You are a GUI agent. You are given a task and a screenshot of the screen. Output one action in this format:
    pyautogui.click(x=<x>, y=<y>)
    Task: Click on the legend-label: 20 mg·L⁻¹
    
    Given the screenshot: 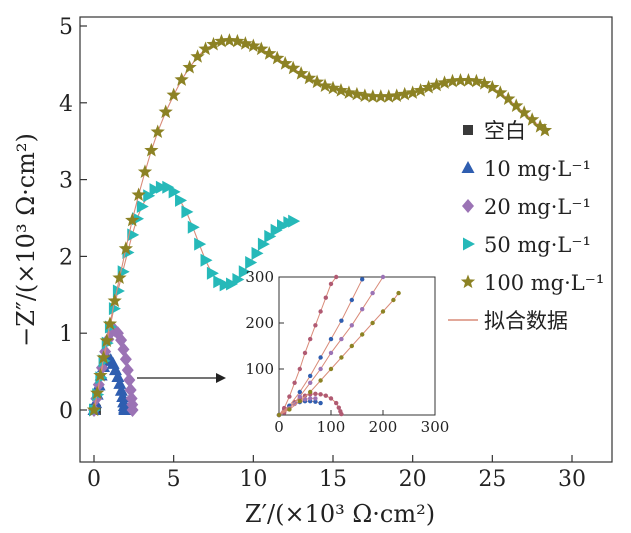 What is the action you would take?
    pyautogui.click(x=537, y=207)
    